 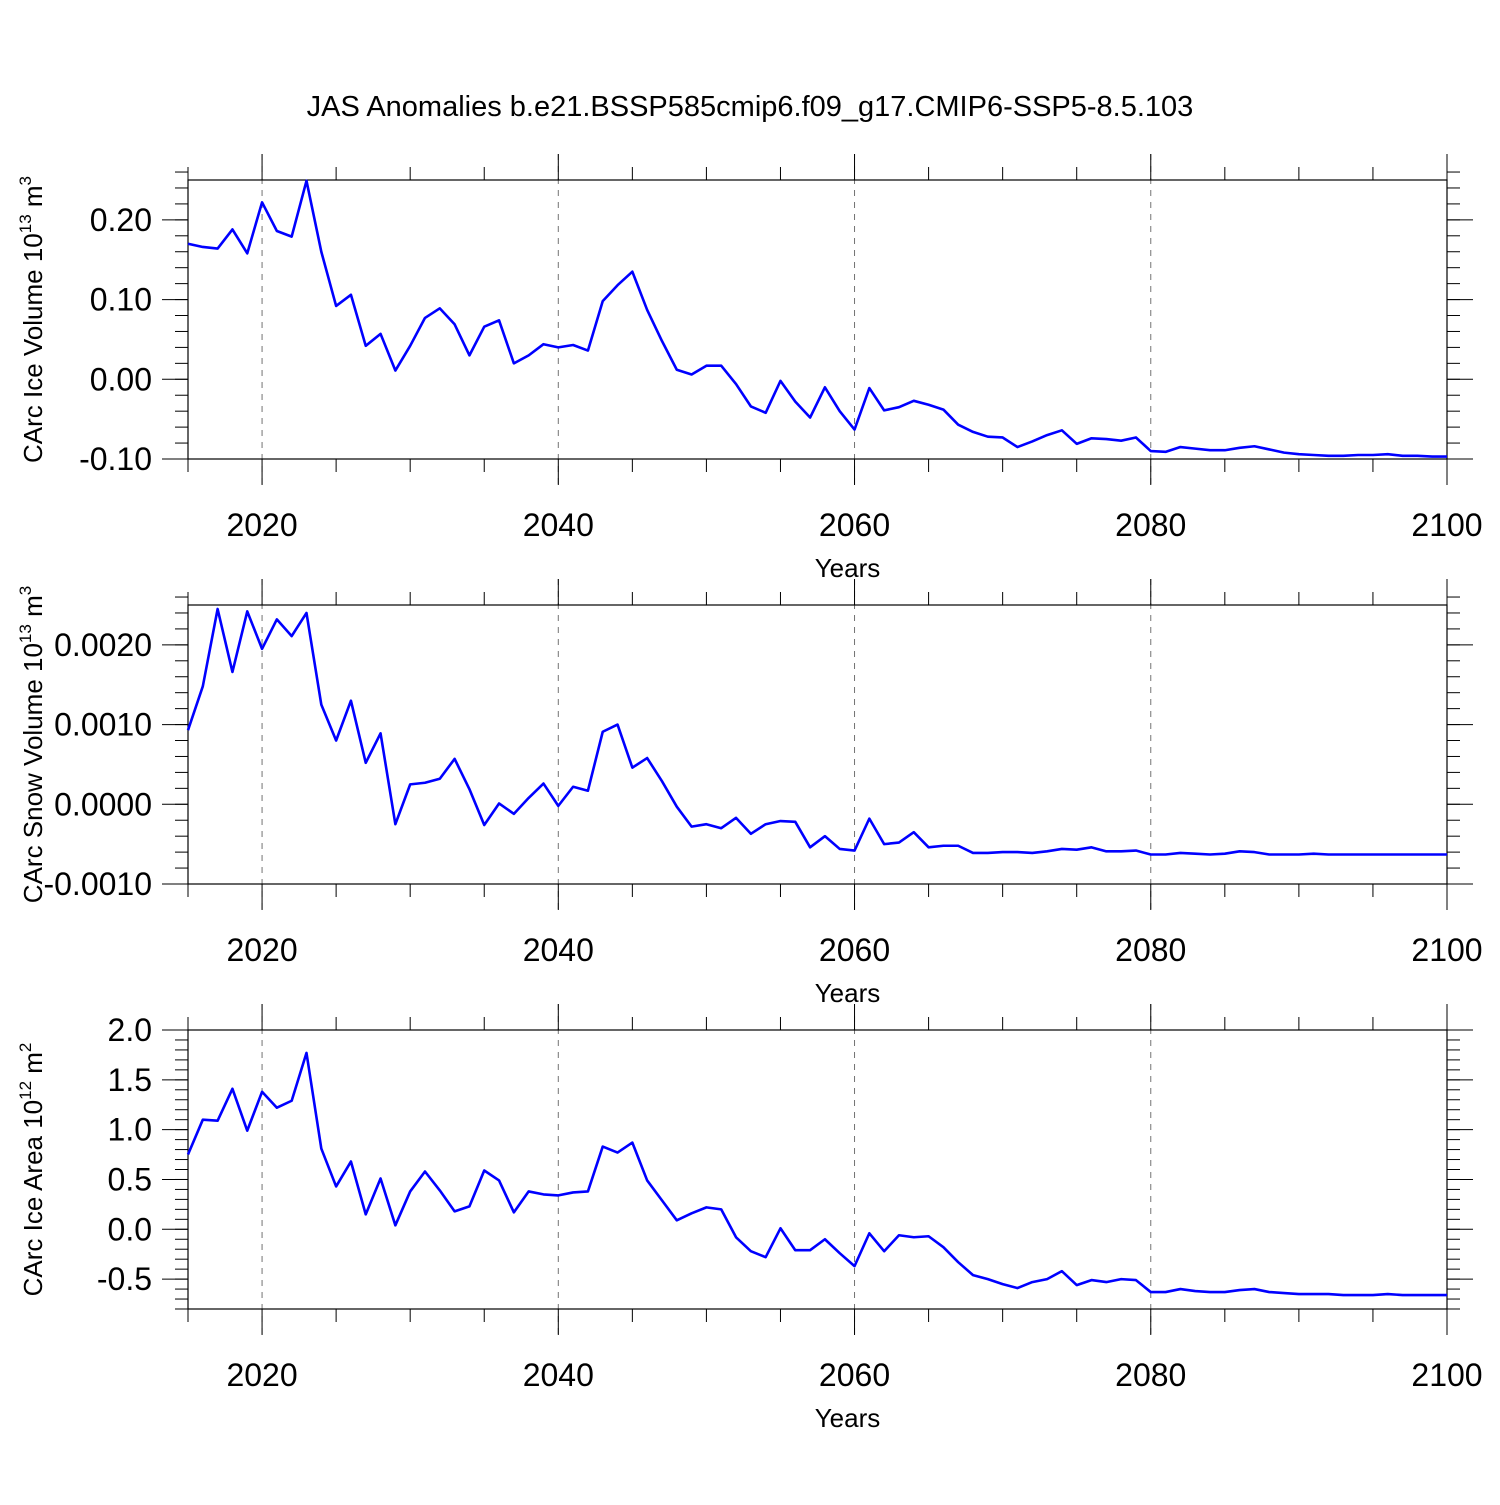 I want to click on y-tick-label: 0.00, so click(x=121, y=379).